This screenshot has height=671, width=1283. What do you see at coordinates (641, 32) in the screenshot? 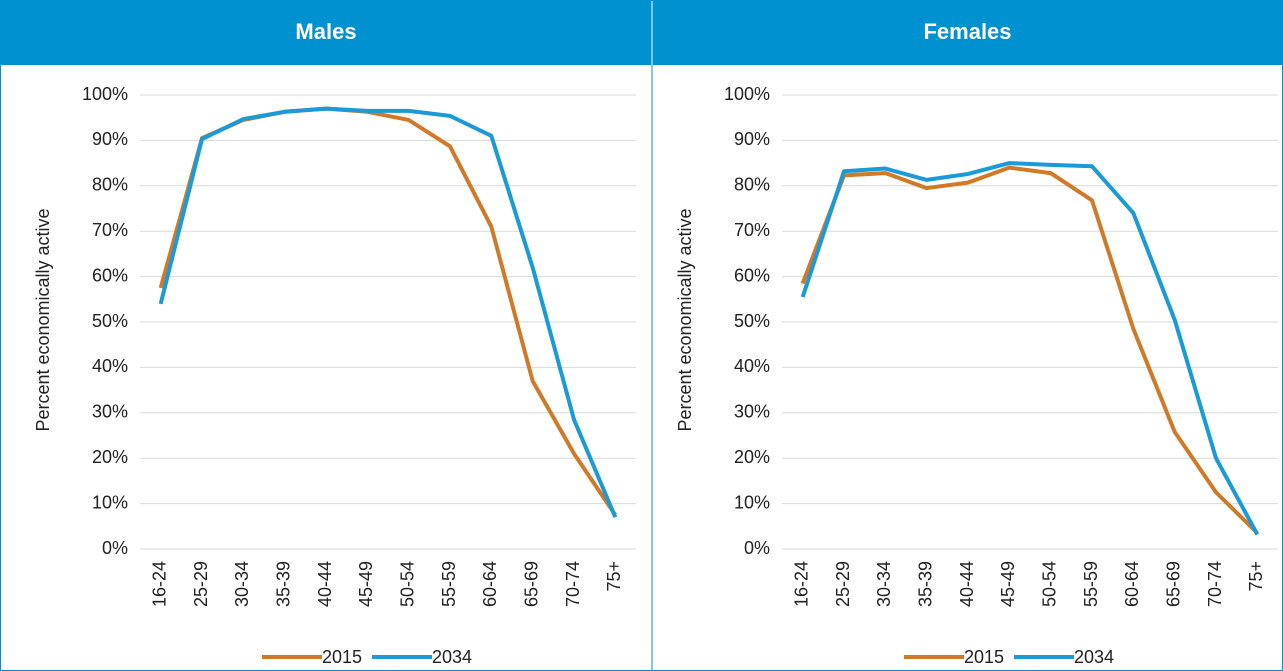
I see `header-bar` at bounding box center [641, 32].